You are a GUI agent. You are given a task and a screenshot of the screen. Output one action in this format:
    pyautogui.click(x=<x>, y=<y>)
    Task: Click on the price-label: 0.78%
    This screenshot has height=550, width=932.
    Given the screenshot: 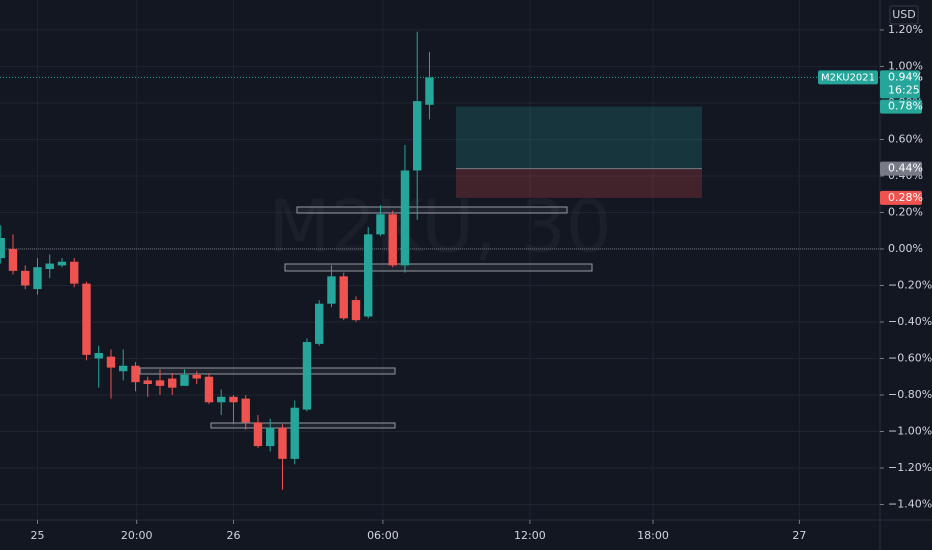 What is the action you would take?
    pyautogui.click(x=905, y=106)
    